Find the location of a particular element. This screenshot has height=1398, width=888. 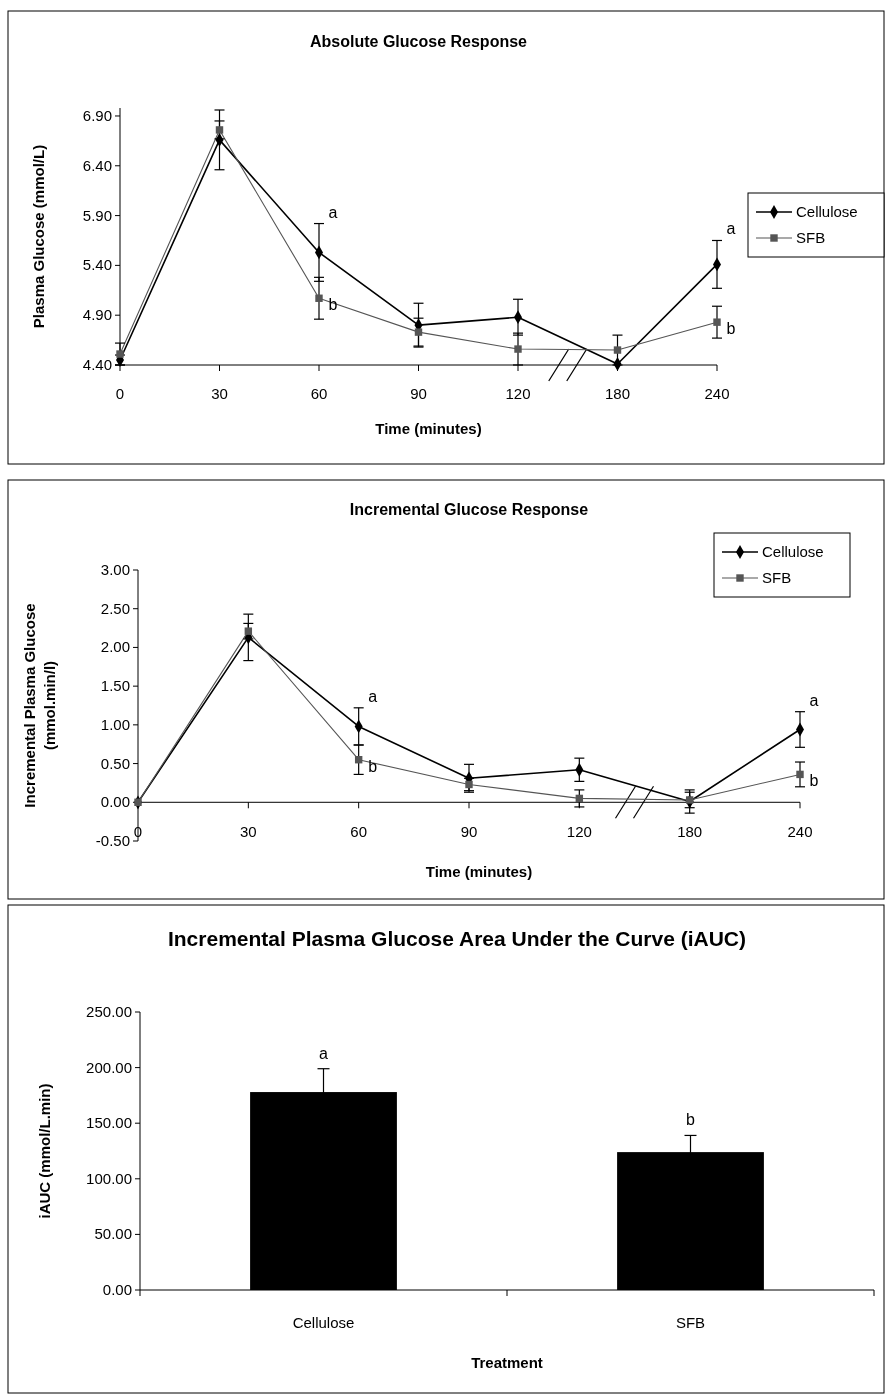

y-tick-label: 200.00 is located at coordinates (109, 1067).